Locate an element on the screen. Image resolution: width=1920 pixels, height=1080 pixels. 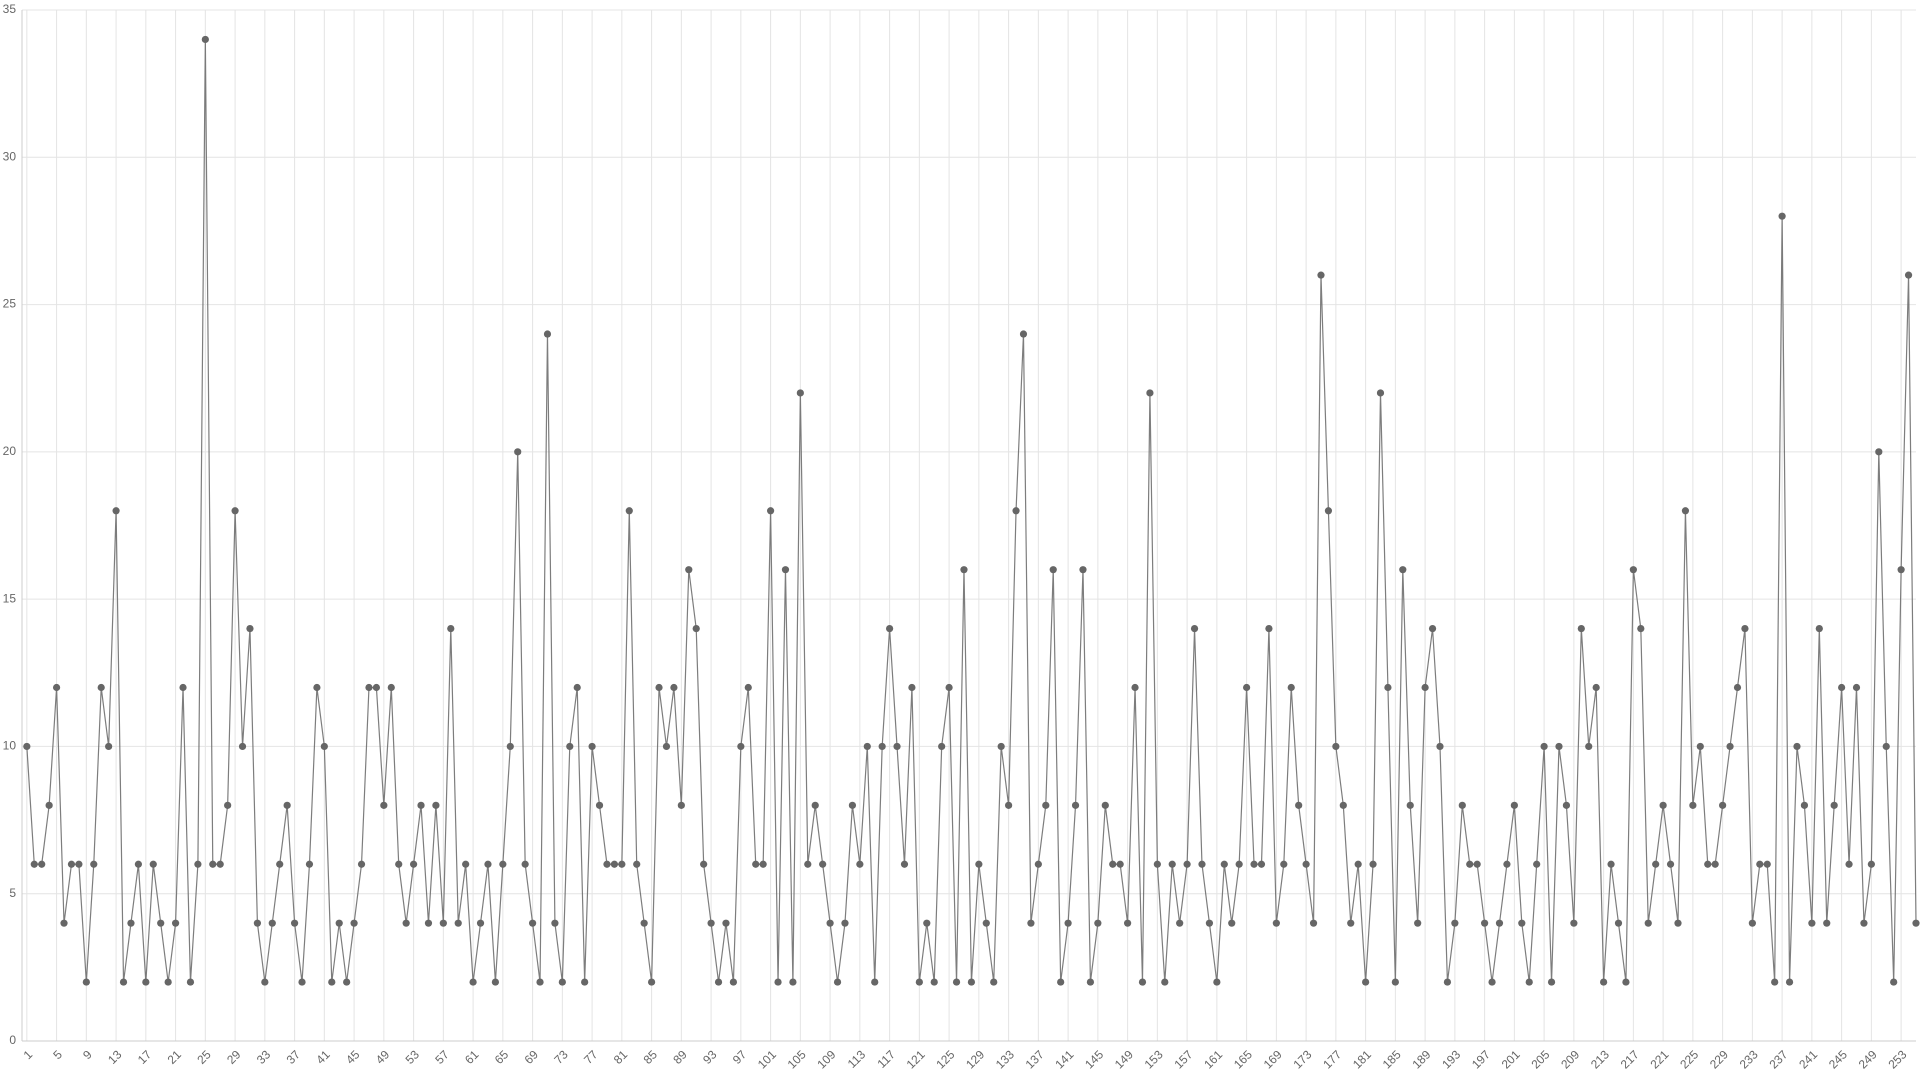
x-tick-label: 97 is located at coordinates (740, 1057).